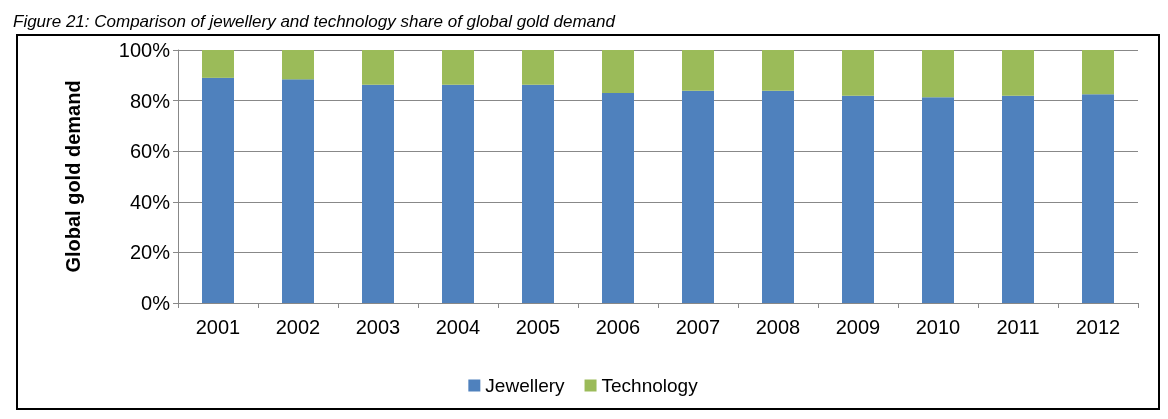 The height and width of the screenshot is (419, 1168). Describe the element at coordinates (150, 201) in the screenshot. I see `y-tick-label: 40%` at that location.